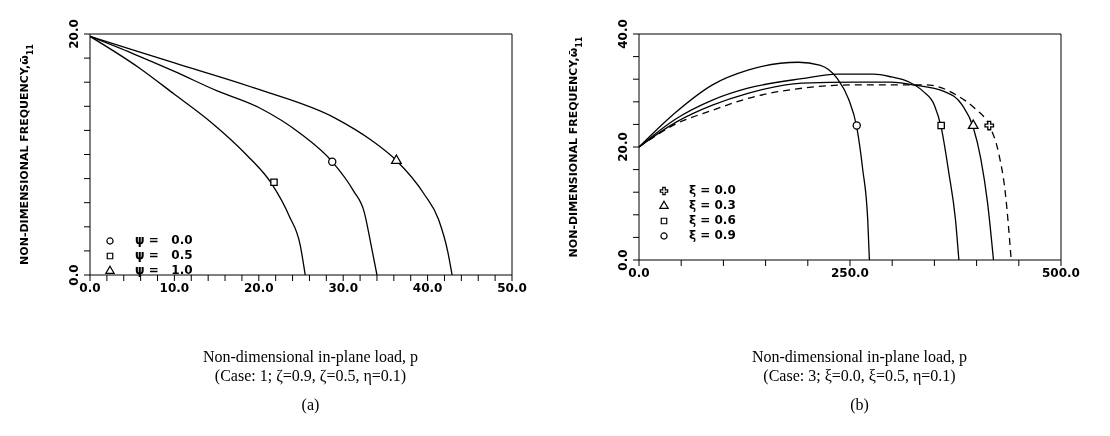 The image size is (1110, 436). What do you see at coordinates (712, 220) in the screenshot?
I see `legend-label: ξ = 0.6` at bounding box center [712, 220].